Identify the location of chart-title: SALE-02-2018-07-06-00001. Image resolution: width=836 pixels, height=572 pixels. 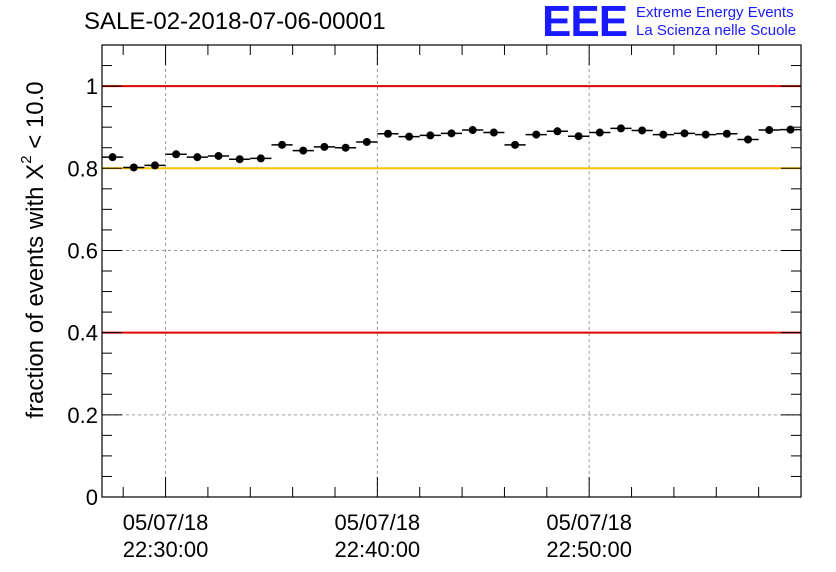
(235, 21).